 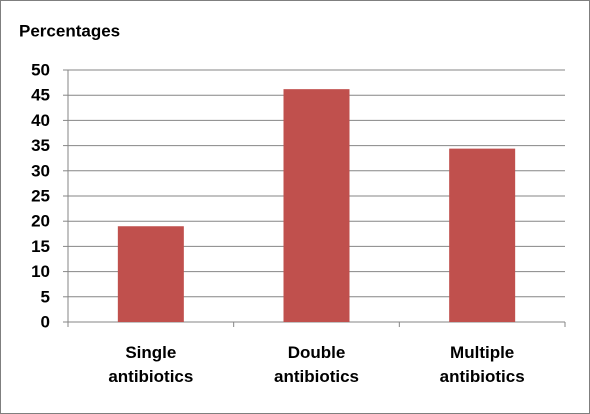 What do you see at coordinates (40, 145) in the screenshot?
I see `y-tick-label: 35` at bounding box center [40, 145].